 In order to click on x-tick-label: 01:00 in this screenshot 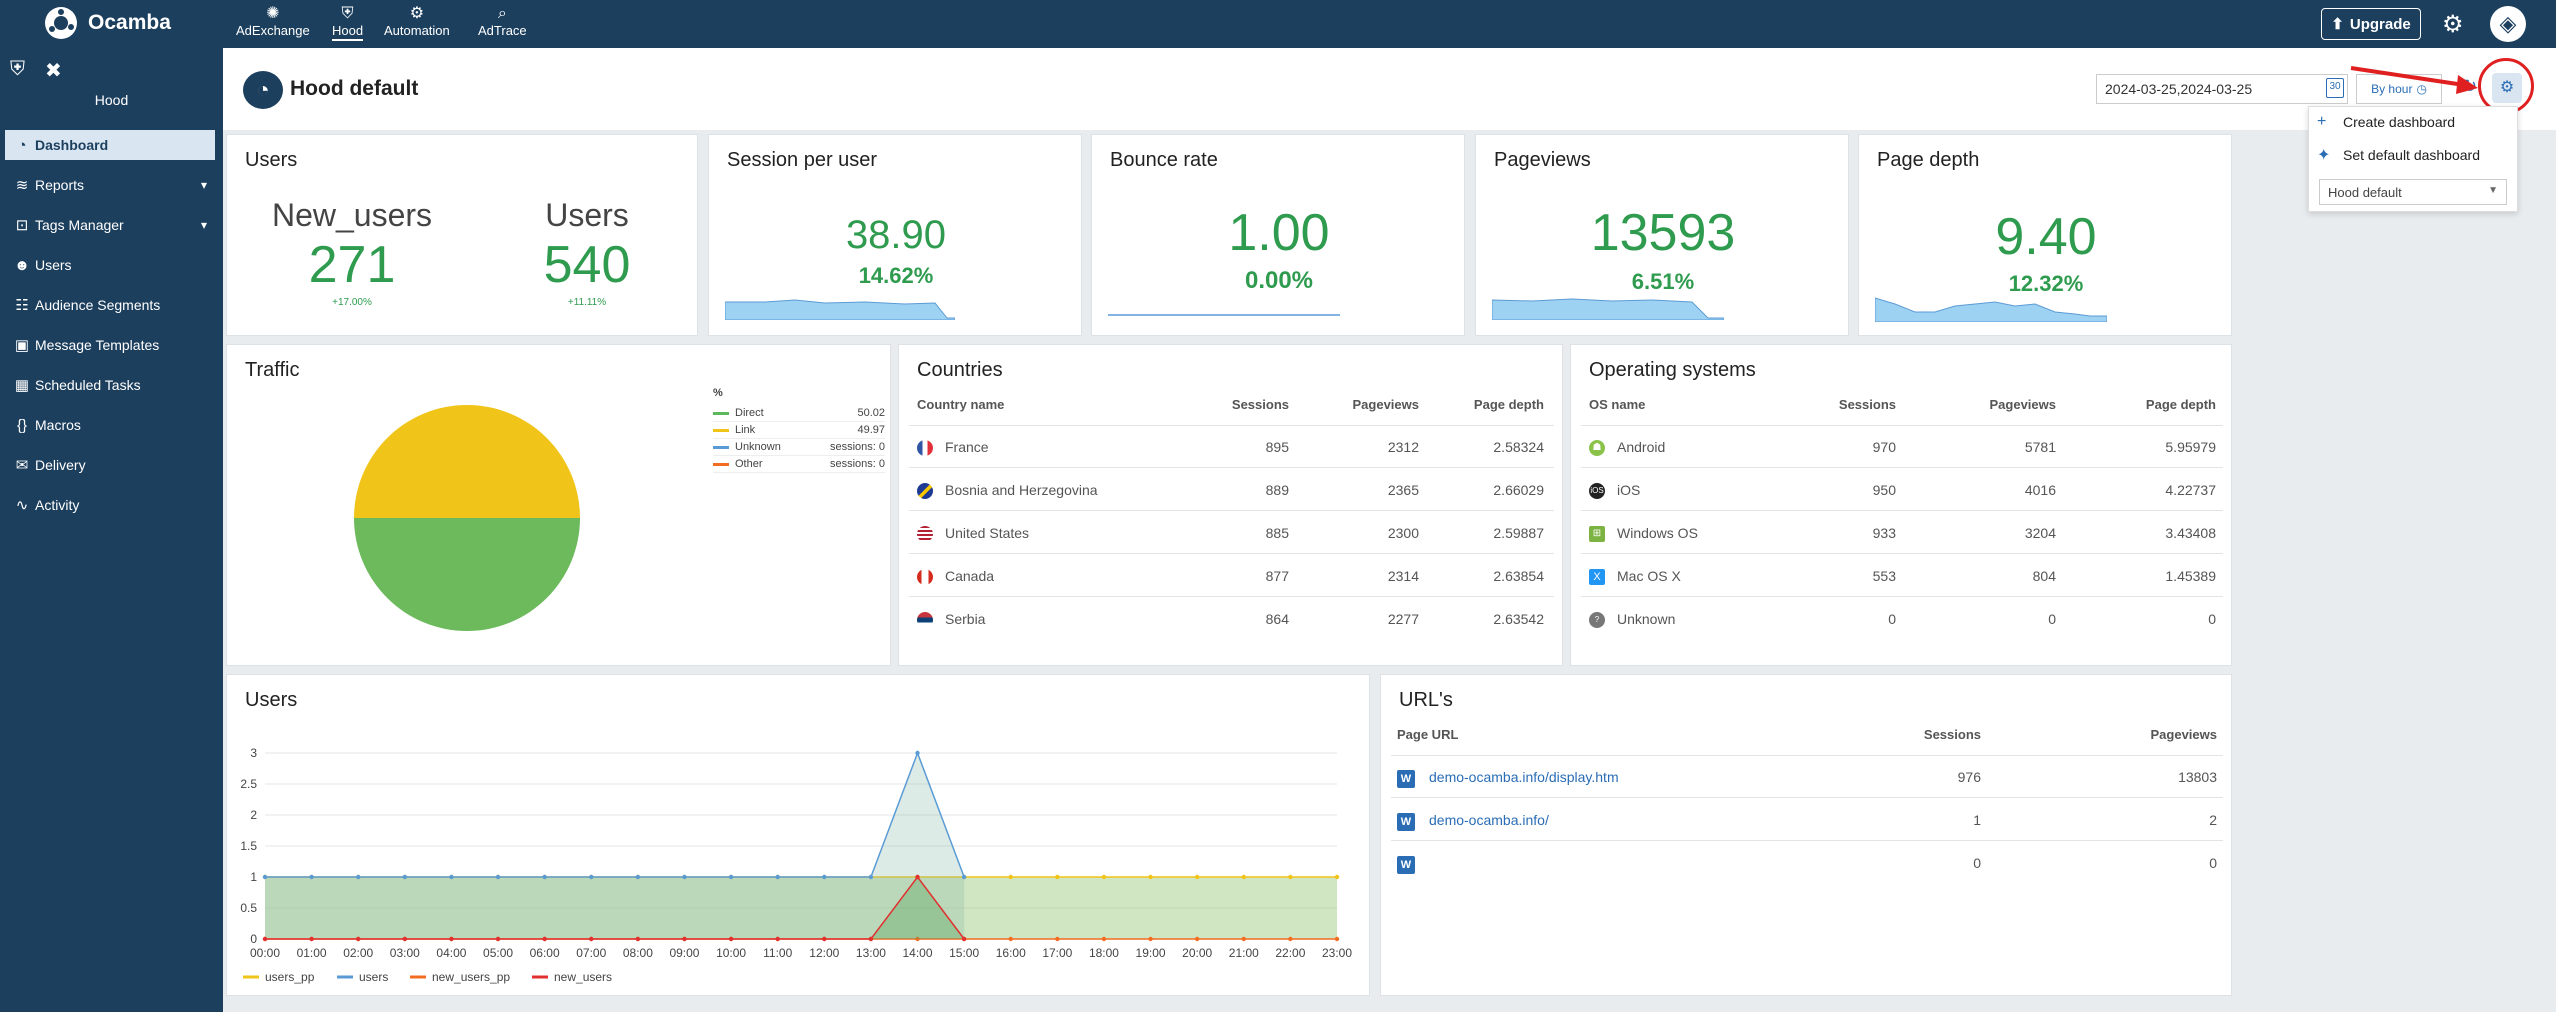, I will do `click(312, 953)`.